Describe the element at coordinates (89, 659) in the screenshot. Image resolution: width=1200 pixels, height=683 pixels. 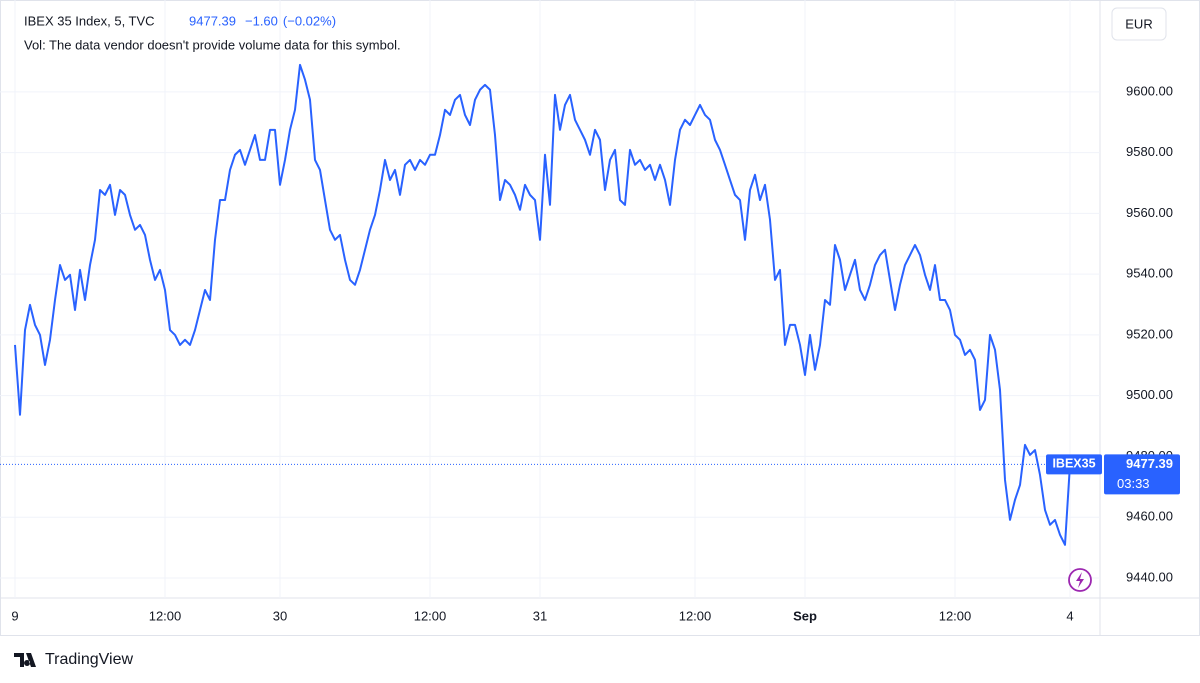
I see `brand-name: TradingView` at that location.